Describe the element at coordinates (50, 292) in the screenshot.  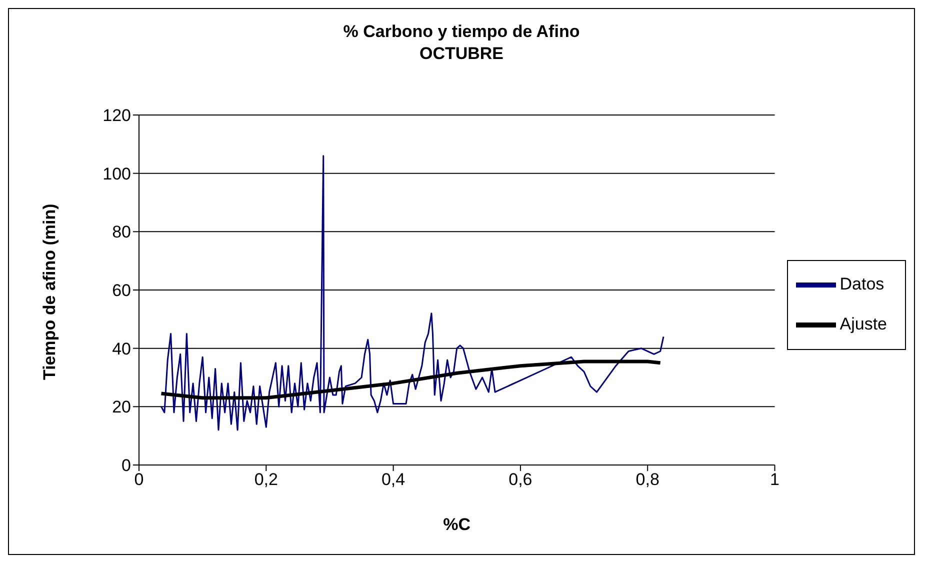
I see `y-axis-title: Tiempo de afino (min)` at that location.